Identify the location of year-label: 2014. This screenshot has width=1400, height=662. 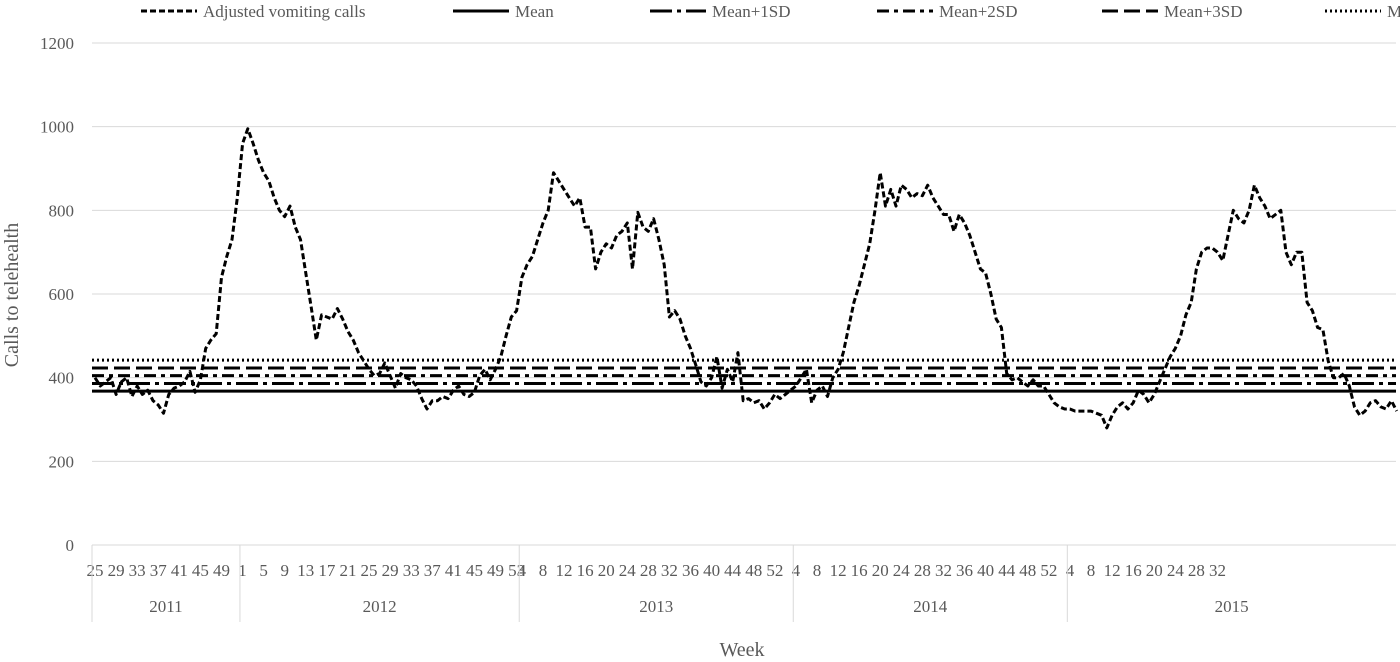
(930, 606).